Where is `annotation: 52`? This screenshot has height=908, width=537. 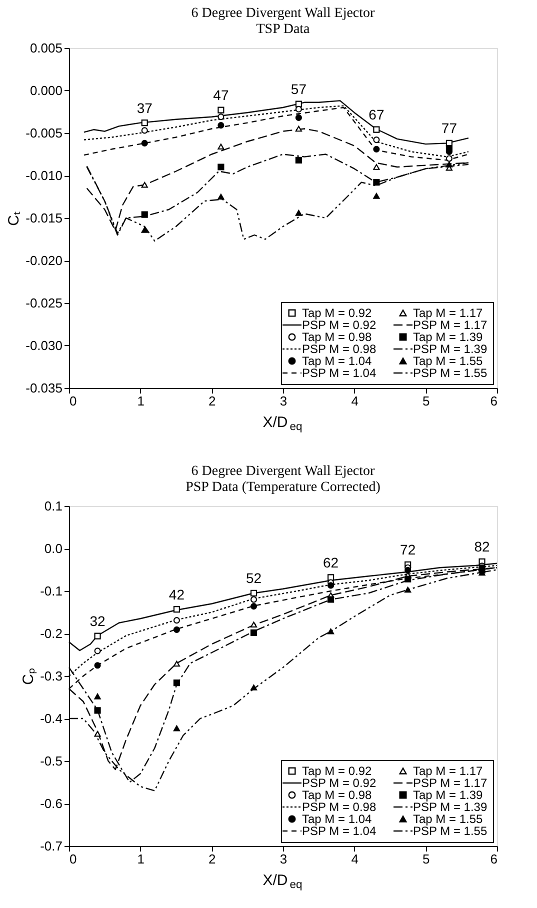 annotation: 52 is located at coordinates (254, 578).